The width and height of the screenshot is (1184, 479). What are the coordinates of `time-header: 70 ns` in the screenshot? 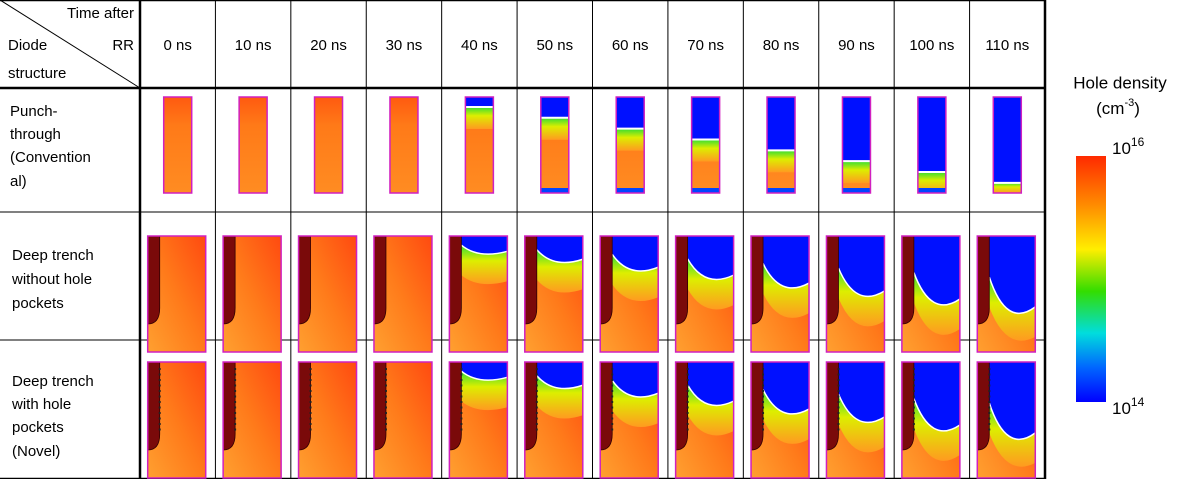 It's located at (705, 45).